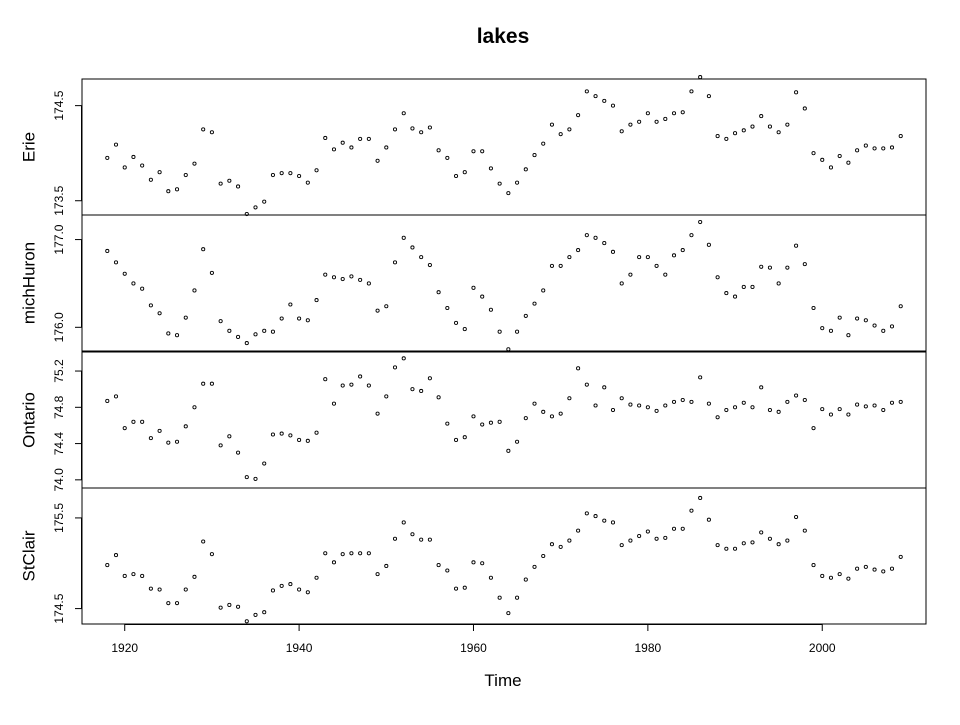 The image size is (960, 725). What do you see at coordinates (59, 518) in the screenshot?
I see `y-tick-label: 175.5` at bounding box center [59, 518].